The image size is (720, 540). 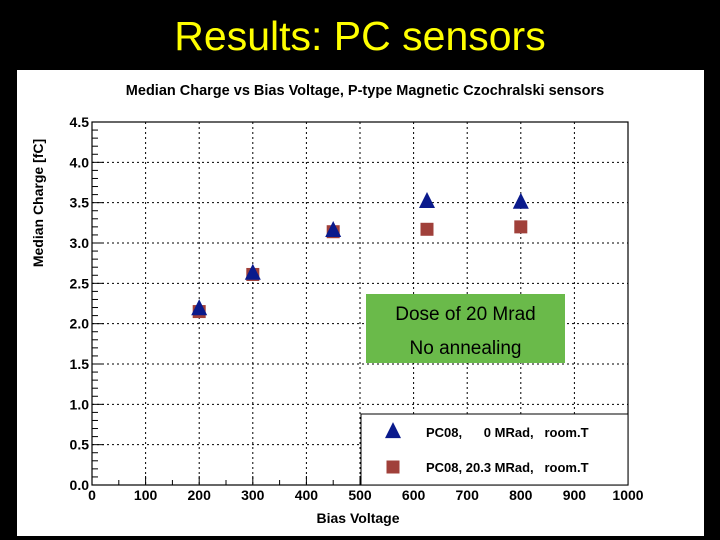 What do you see at coordinates (200, 495) in the screenshot?
I see `x-tick-label: 200` at bounding box center [200, 495].